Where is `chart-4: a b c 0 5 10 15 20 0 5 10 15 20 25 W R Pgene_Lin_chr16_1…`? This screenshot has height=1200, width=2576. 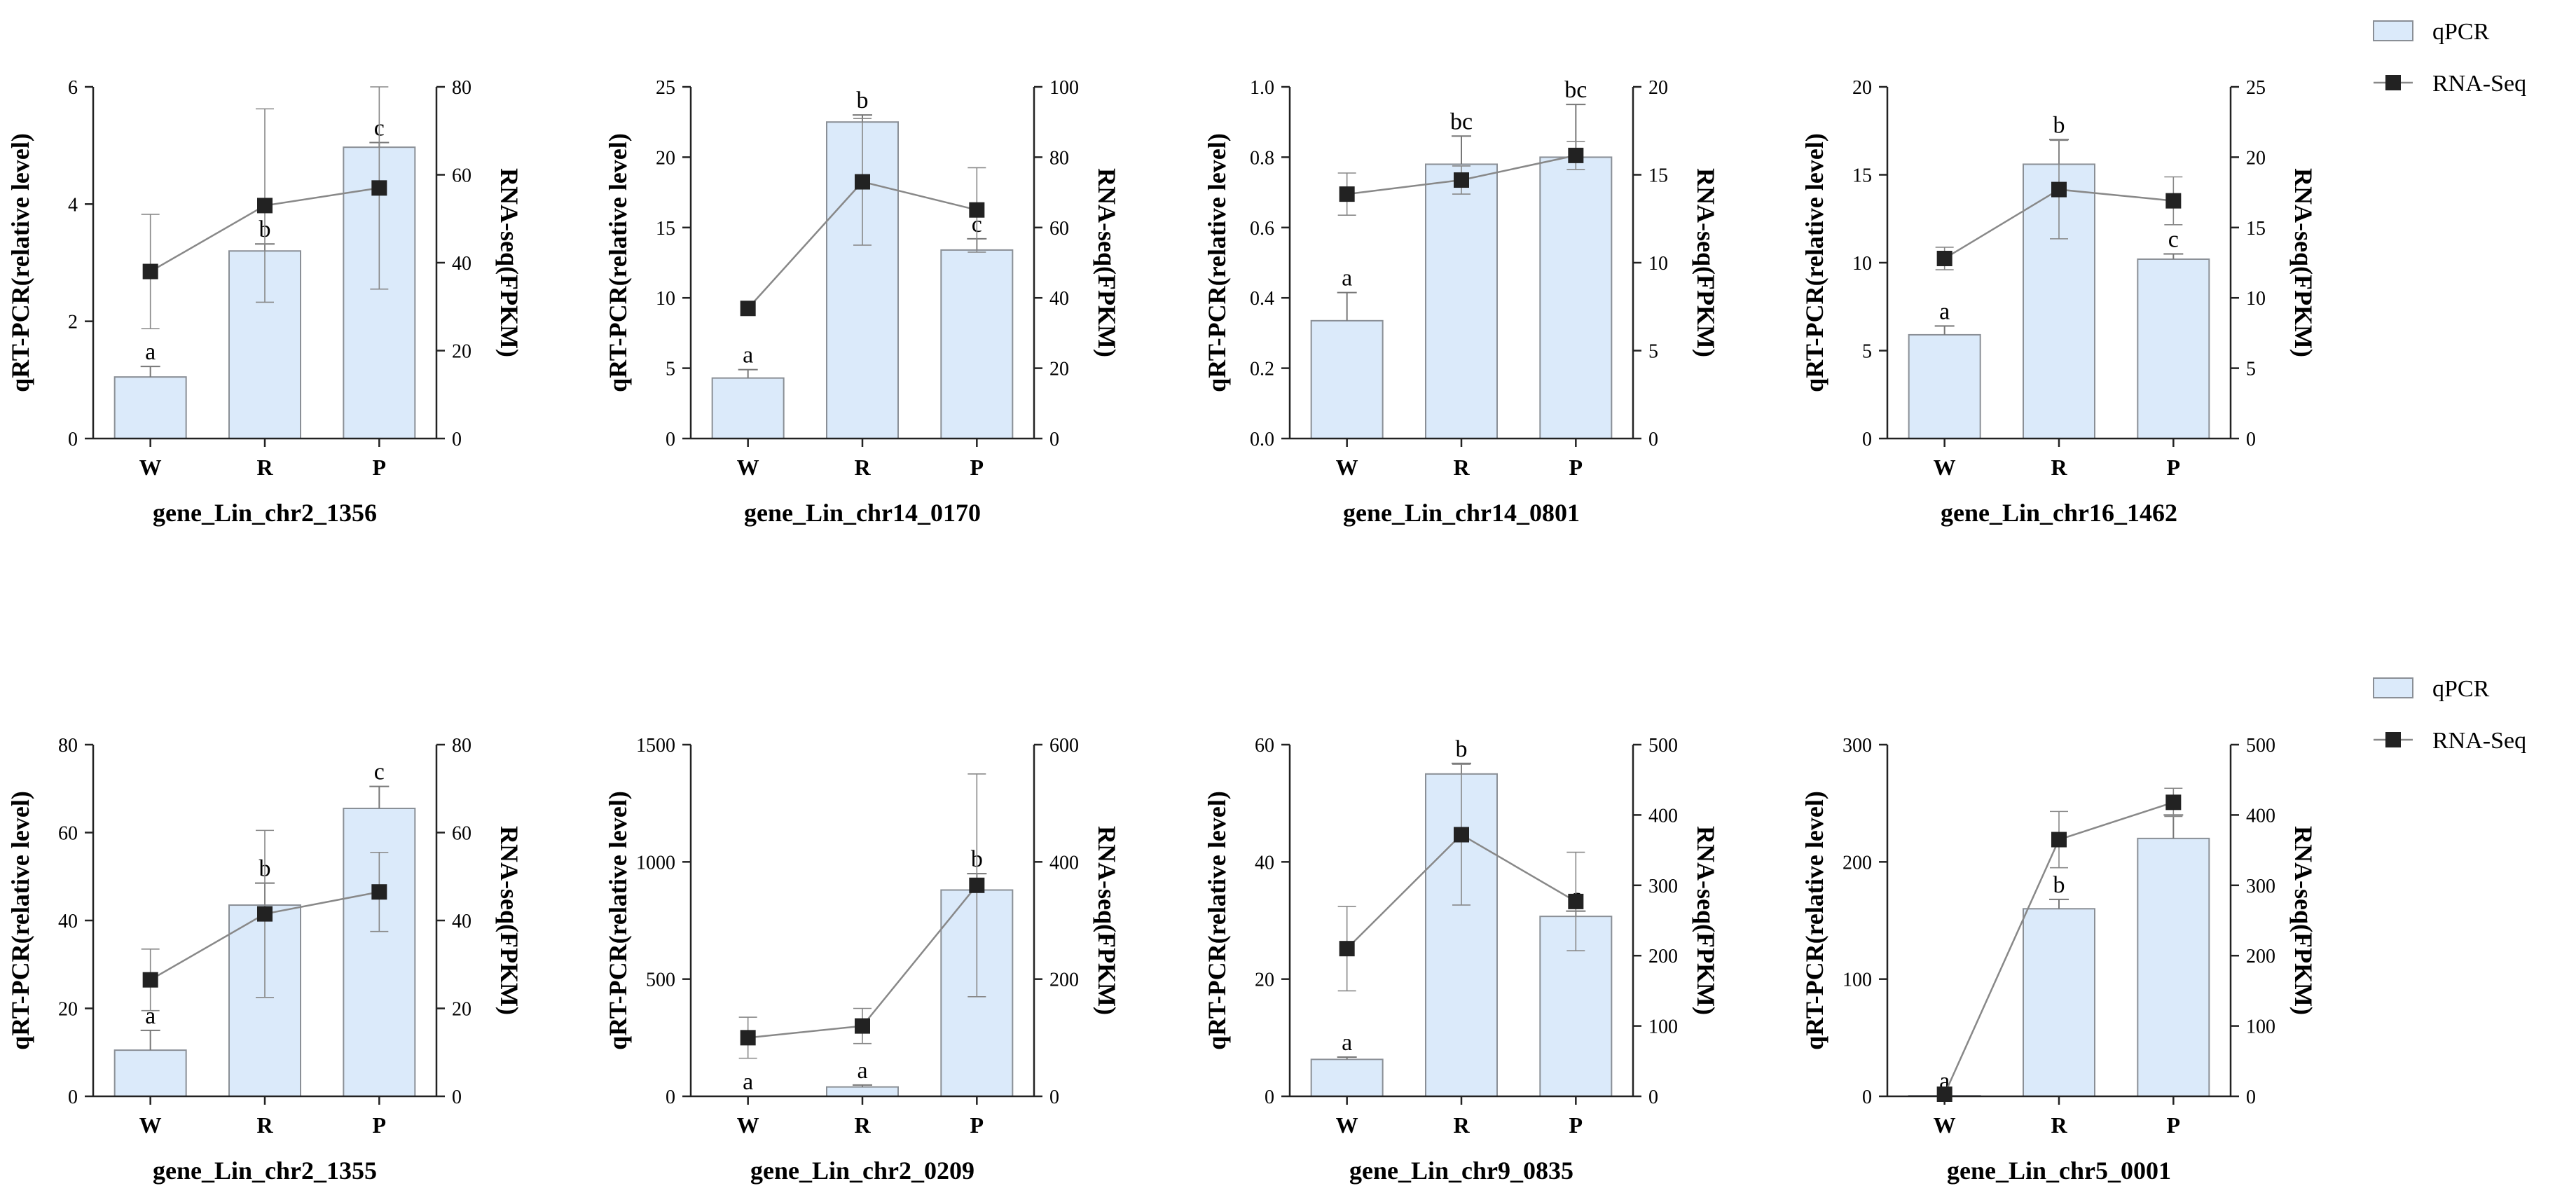
chart-4: a b c 0 5 10 15 20 0 5 10 15 20 25 W R Pgene_Lin_chr16_1… is located at coordinates (2058, 302).